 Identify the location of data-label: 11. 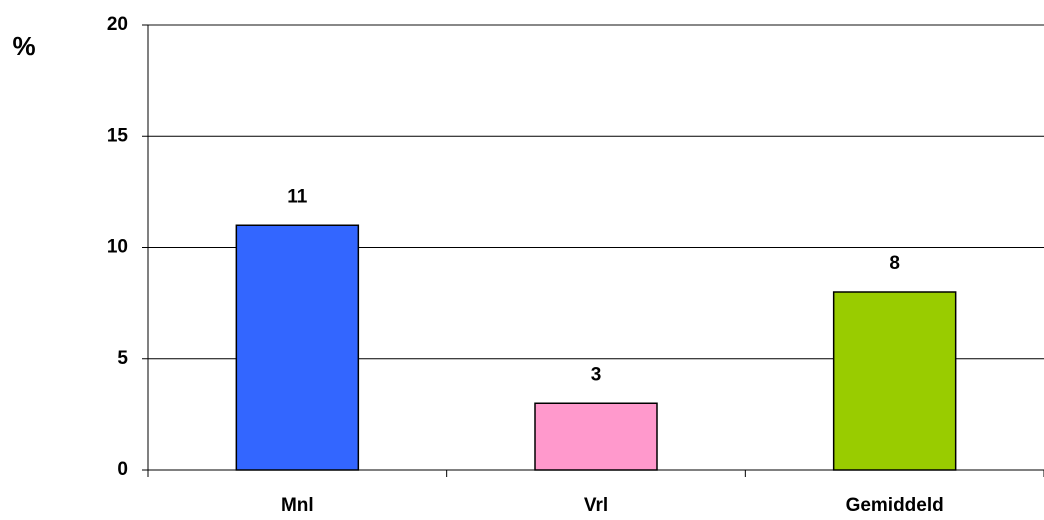
(297, 196).